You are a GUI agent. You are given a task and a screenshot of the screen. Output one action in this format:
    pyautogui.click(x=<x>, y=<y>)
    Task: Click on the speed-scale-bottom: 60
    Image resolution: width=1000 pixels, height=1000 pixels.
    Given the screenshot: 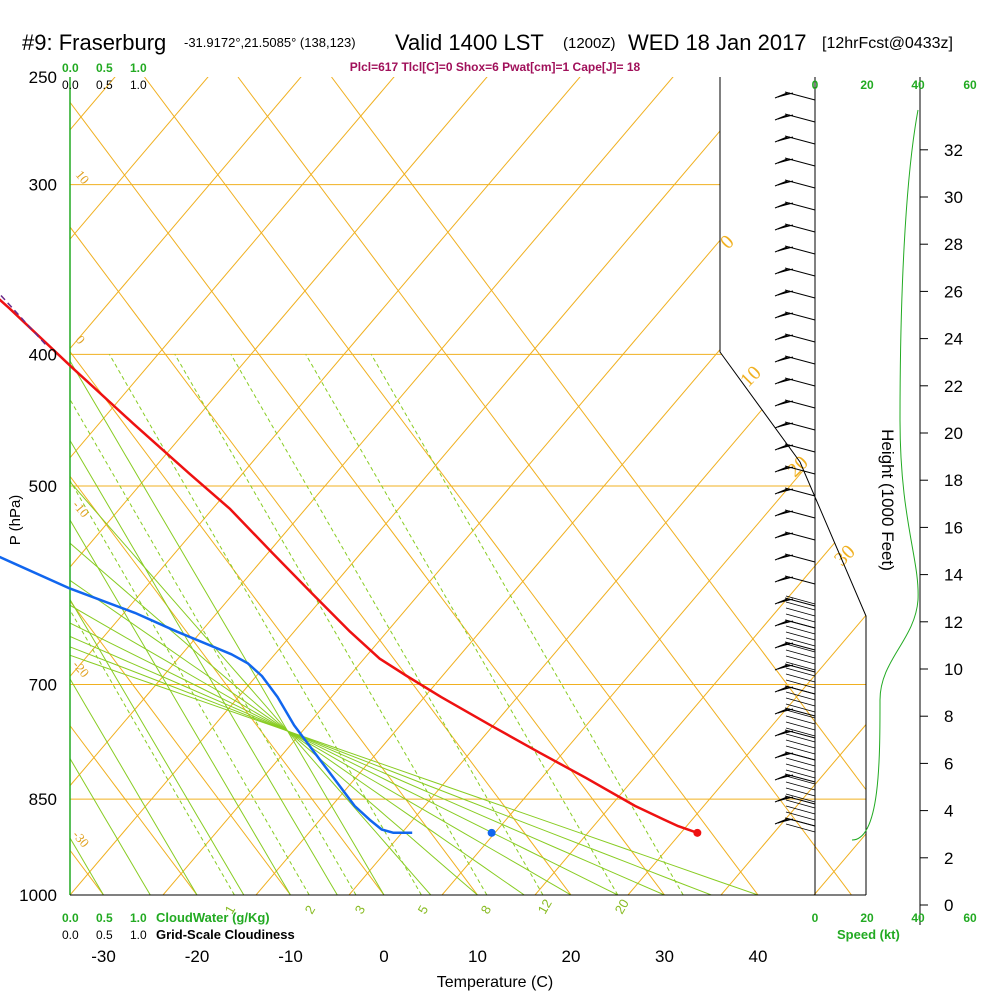 What is the action you would take?
    pyautogui.click(x=970, y=918)
    